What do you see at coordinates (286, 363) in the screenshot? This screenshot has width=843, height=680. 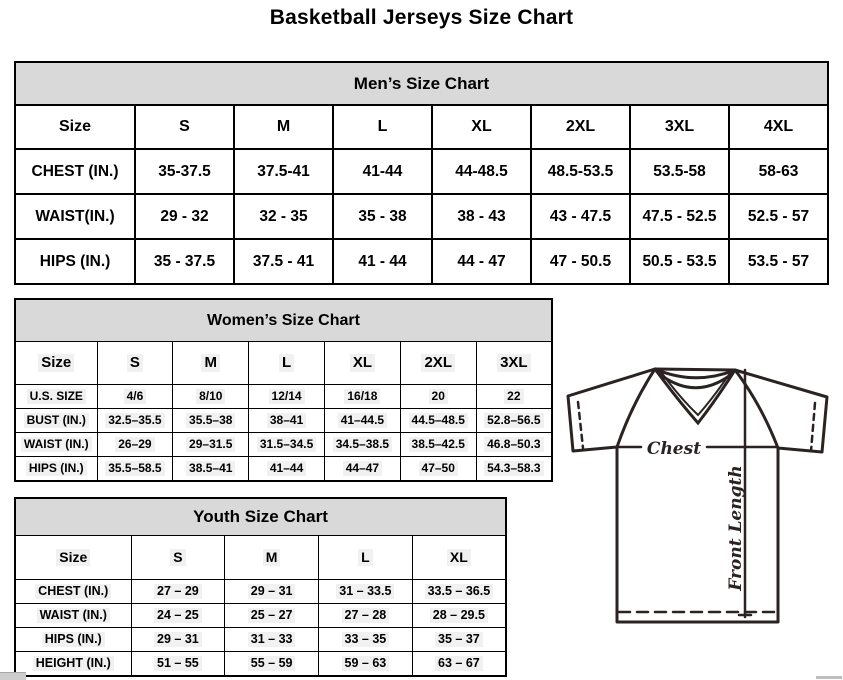 I see `womens-col-header: L` at bounding box center [286, 363].